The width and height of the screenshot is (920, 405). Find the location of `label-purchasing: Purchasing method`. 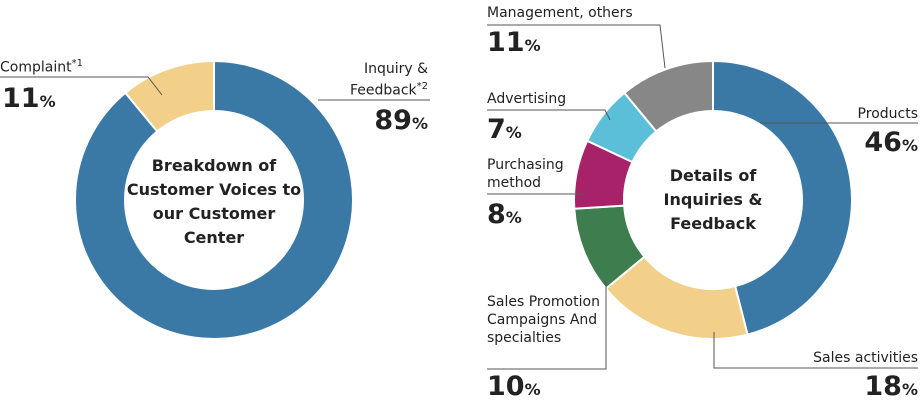

label-purchasing: Purchasing method is located at coordinates (525, 174).